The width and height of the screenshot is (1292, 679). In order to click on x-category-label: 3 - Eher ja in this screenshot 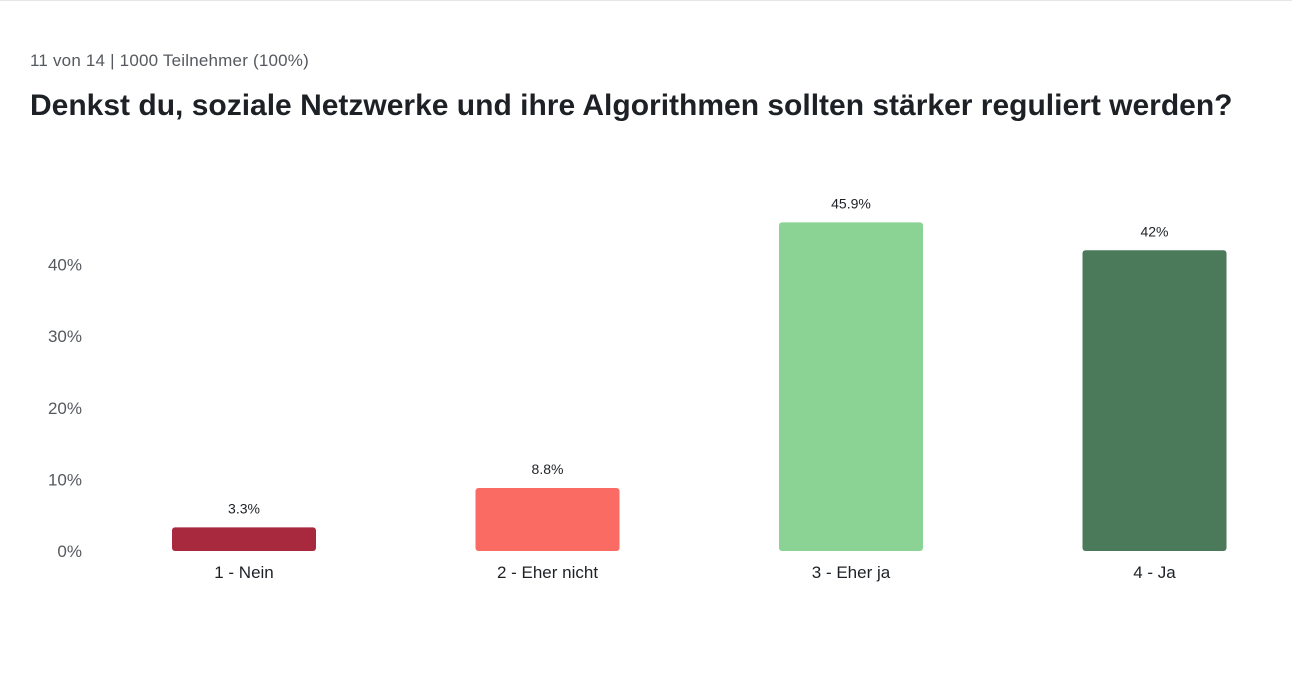, I will do `click(851, 572)`.